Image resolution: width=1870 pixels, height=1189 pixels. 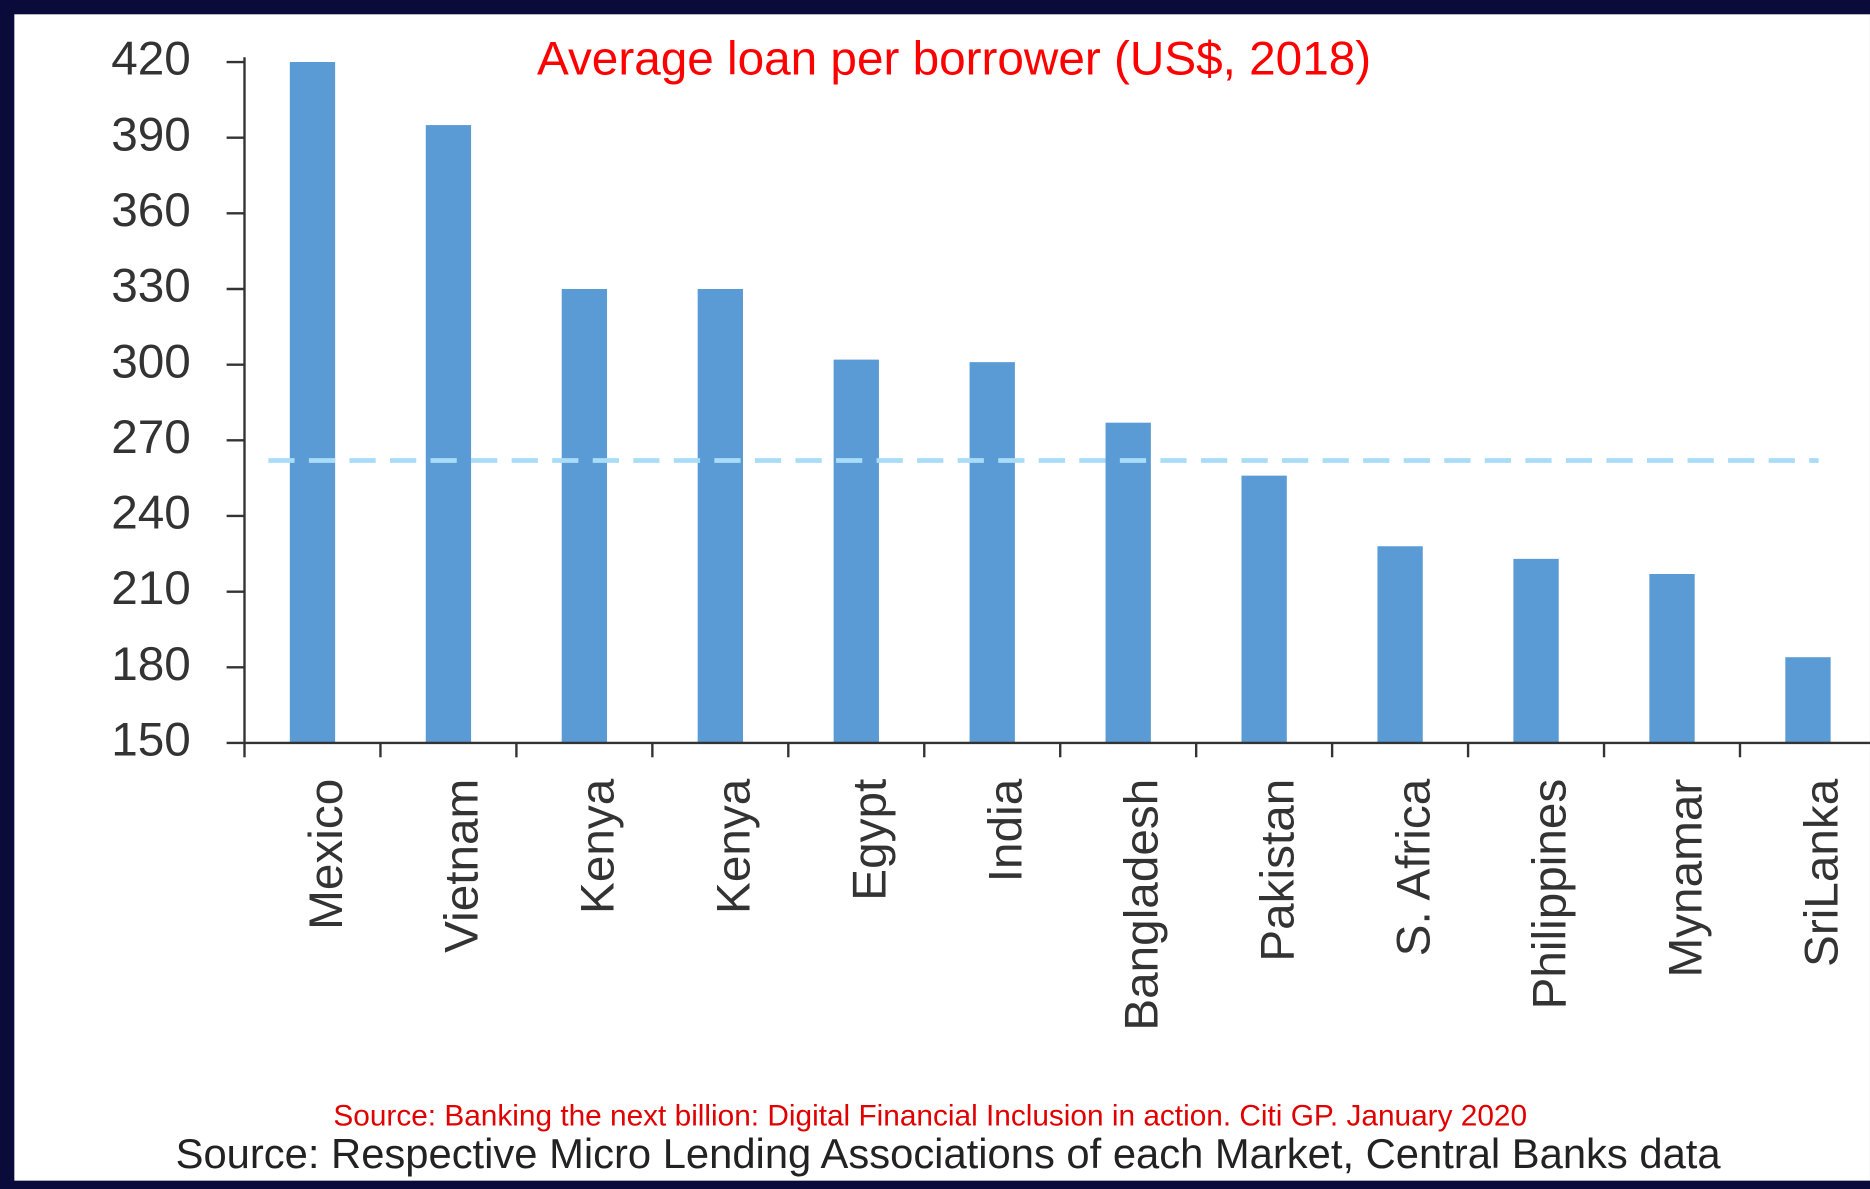 I want to click on y-tick-label: 330, so click(x=151, y=286).